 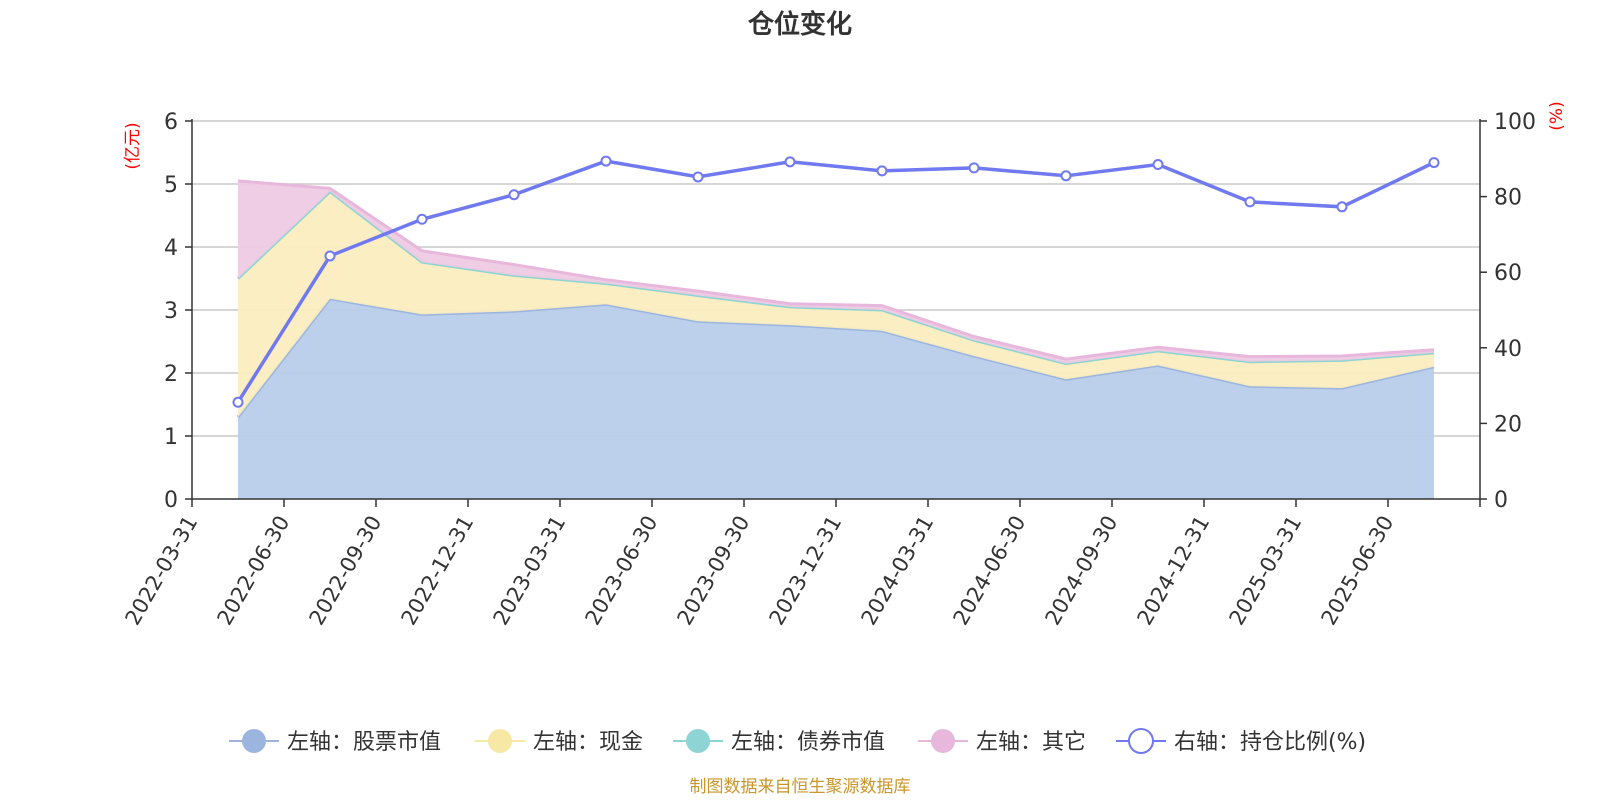 What do you see at coordinates (346, 571) in the screenshot?
I see `x-tick-label: 2022-09-30` at bounding box center [346, 571].